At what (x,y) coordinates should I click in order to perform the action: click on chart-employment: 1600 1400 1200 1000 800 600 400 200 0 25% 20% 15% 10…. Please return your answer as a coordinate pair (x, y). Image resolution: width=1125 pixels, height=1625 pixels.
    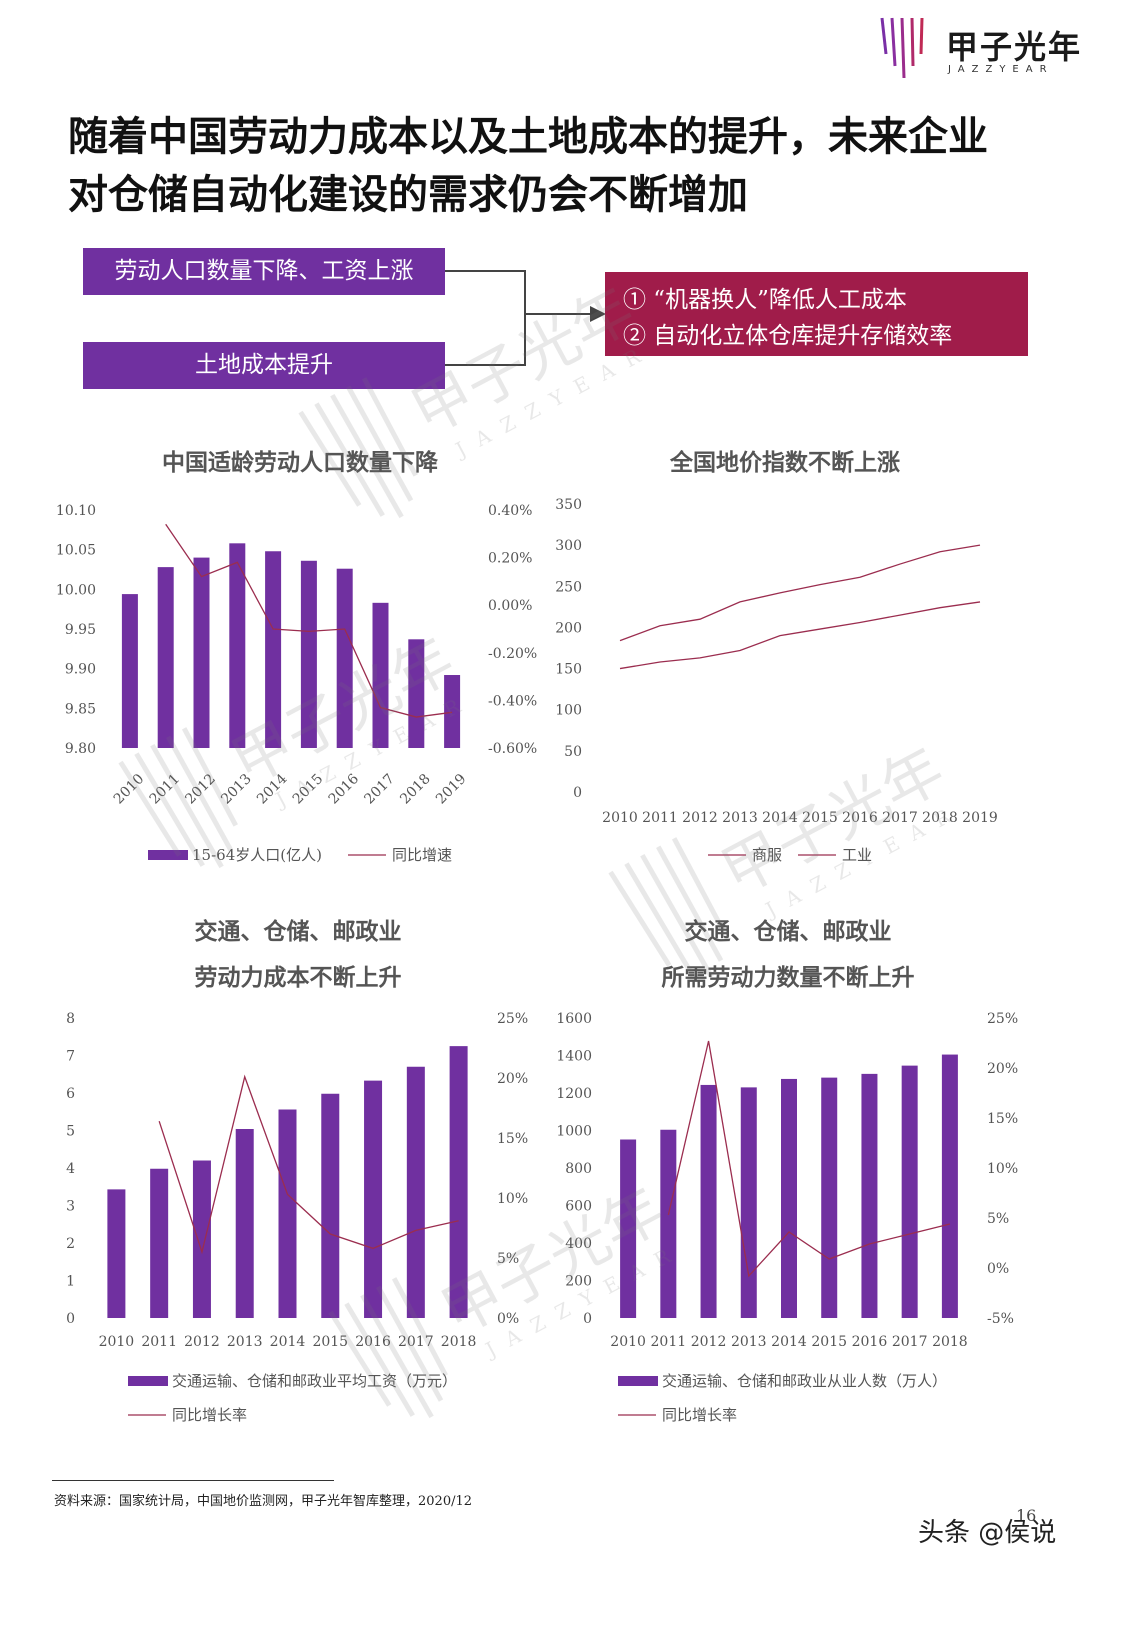
    Looking at the image, I should click on (787, 1217).